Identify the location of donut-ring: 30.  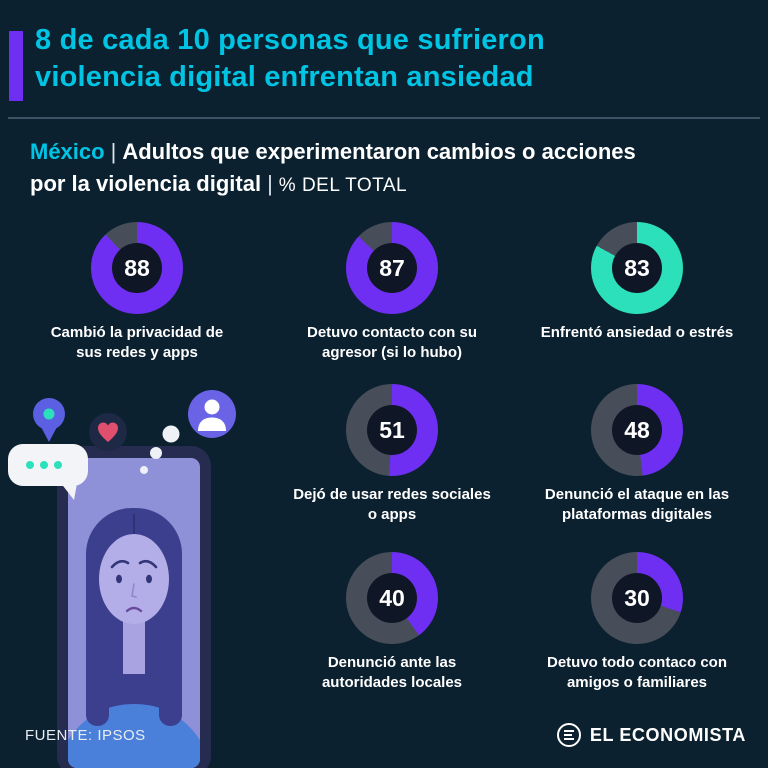
(637, 598).